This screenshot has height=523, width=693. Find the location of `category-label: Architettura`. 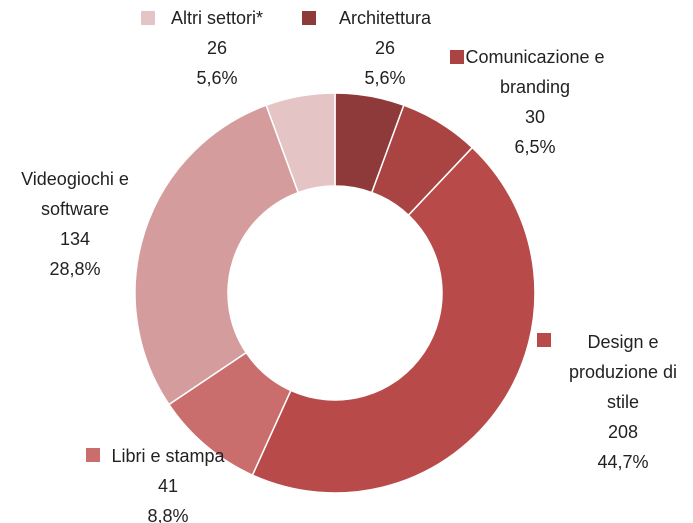

category-label: Architettura is located at coordinates (385, 18).